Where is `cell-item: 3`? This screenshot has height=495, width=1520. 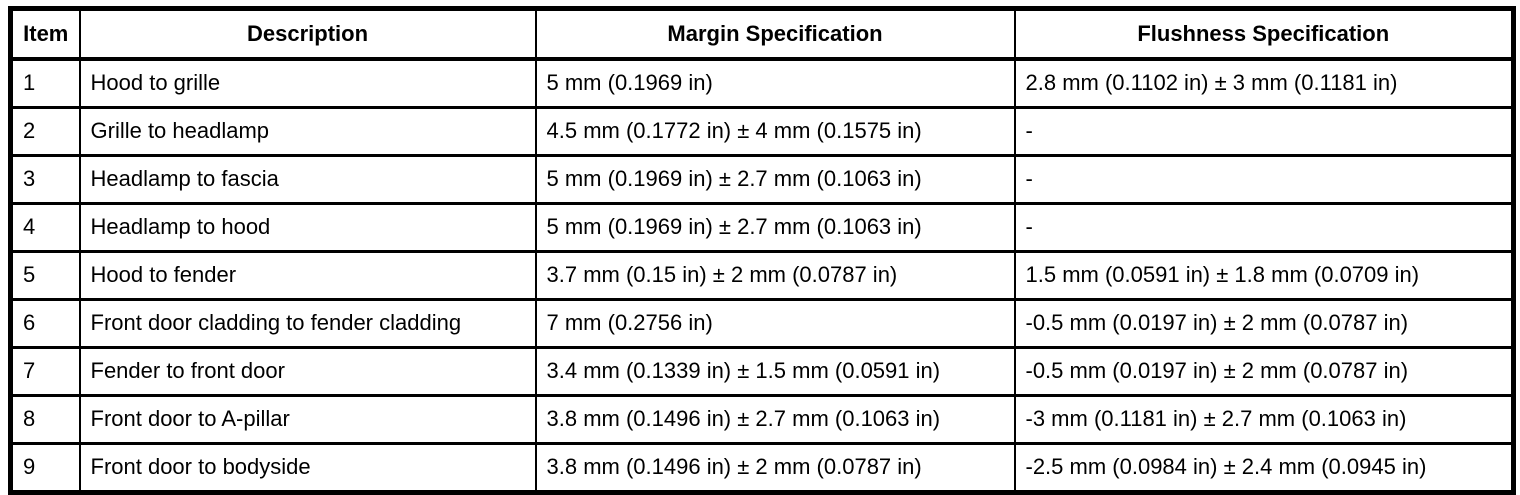 cell-item: 3 is located at coordinates (45, 179).